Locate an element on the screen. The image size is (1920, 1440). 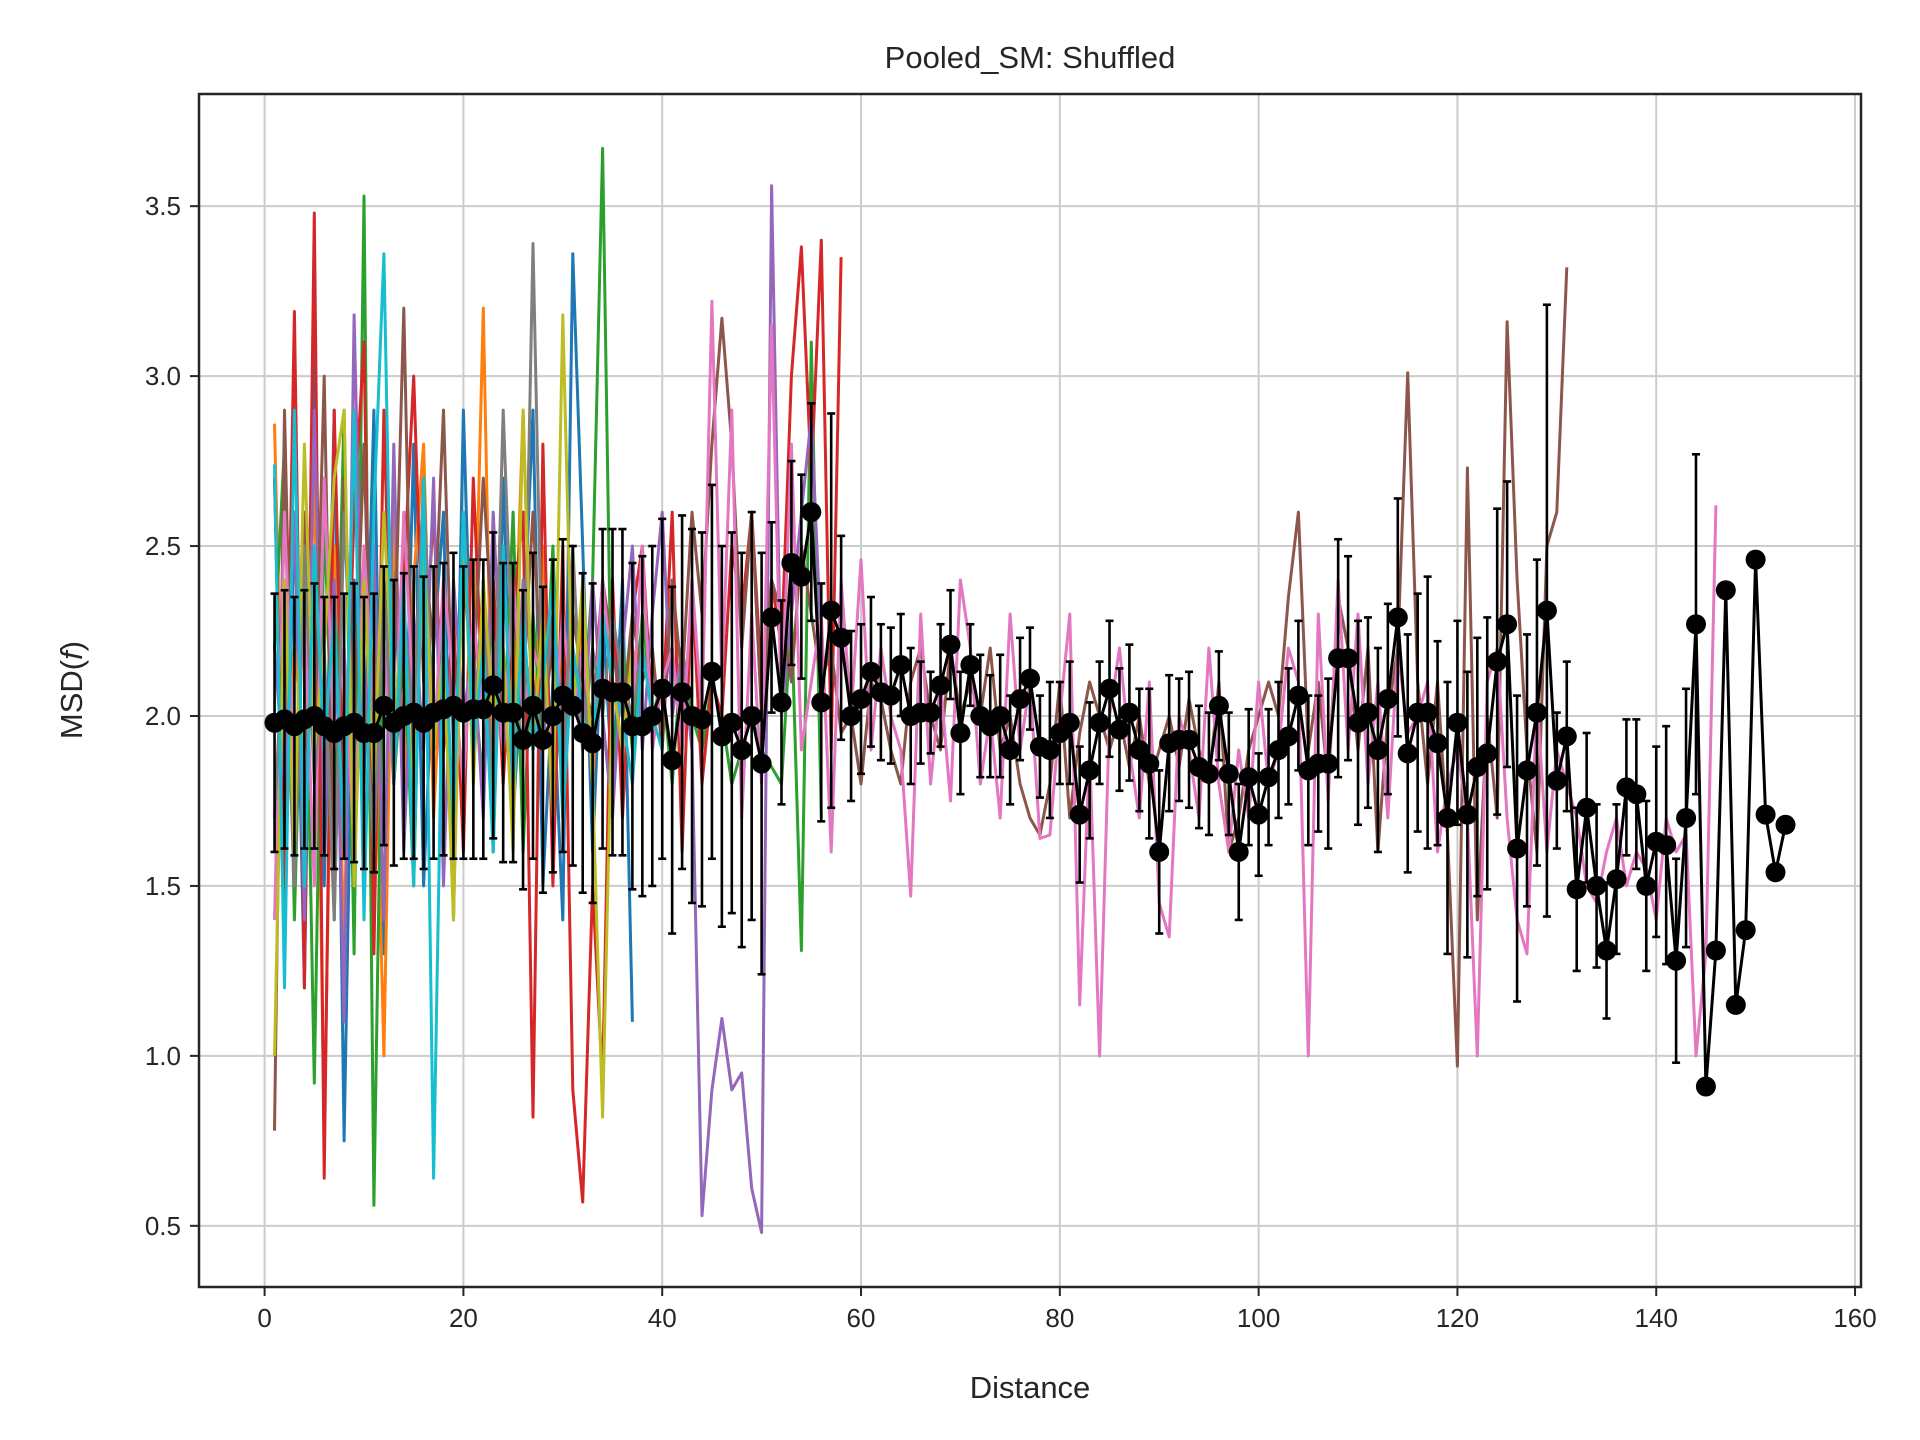
x-axis-ticks: 0 20 40 60 80 100 120 140 160 is located at coordinates (1067, 1310).